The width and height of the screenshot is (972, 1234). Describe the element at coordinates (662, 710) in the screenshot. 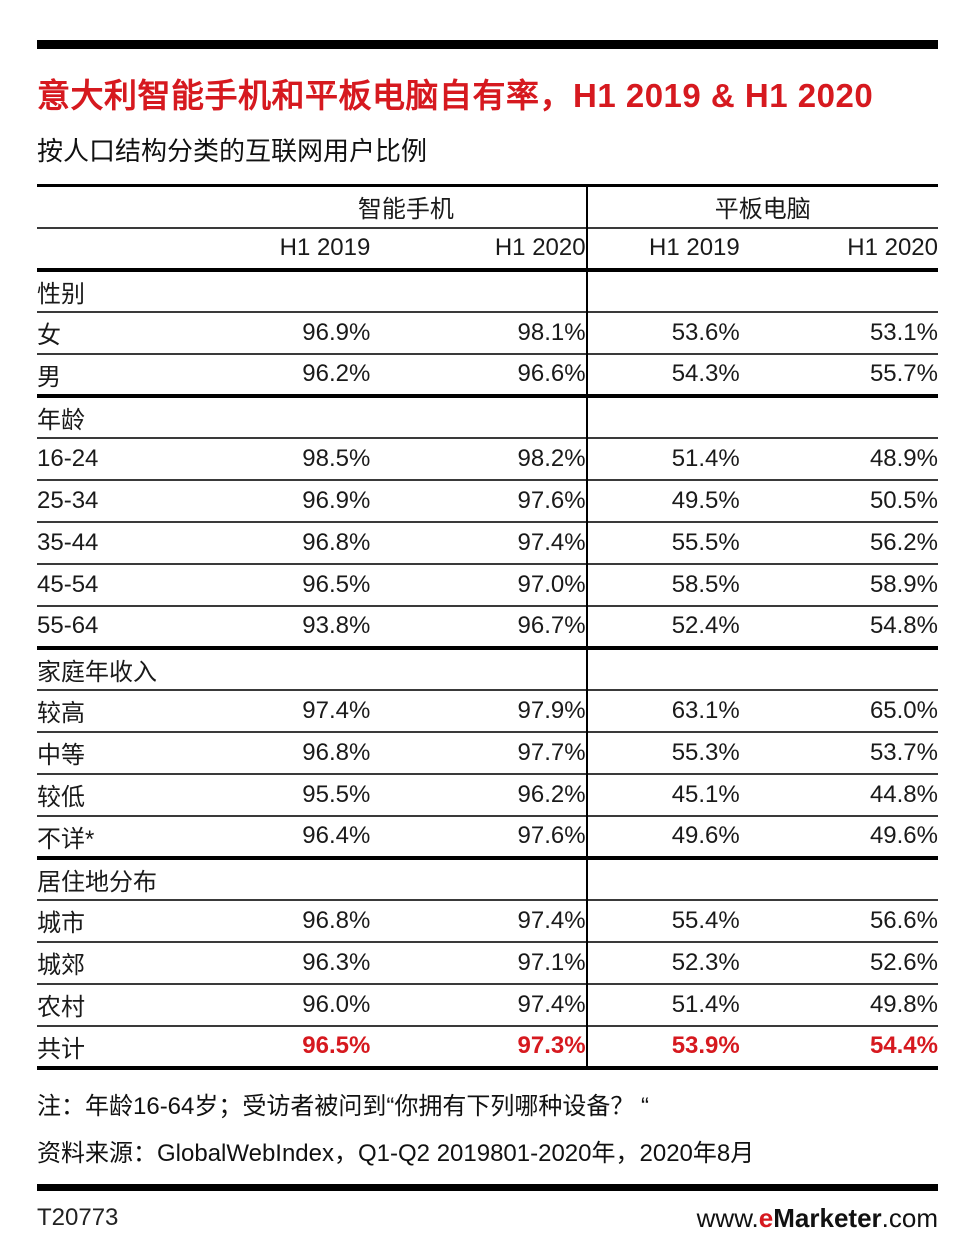

I see `cell-value: 63.1%` at that location.